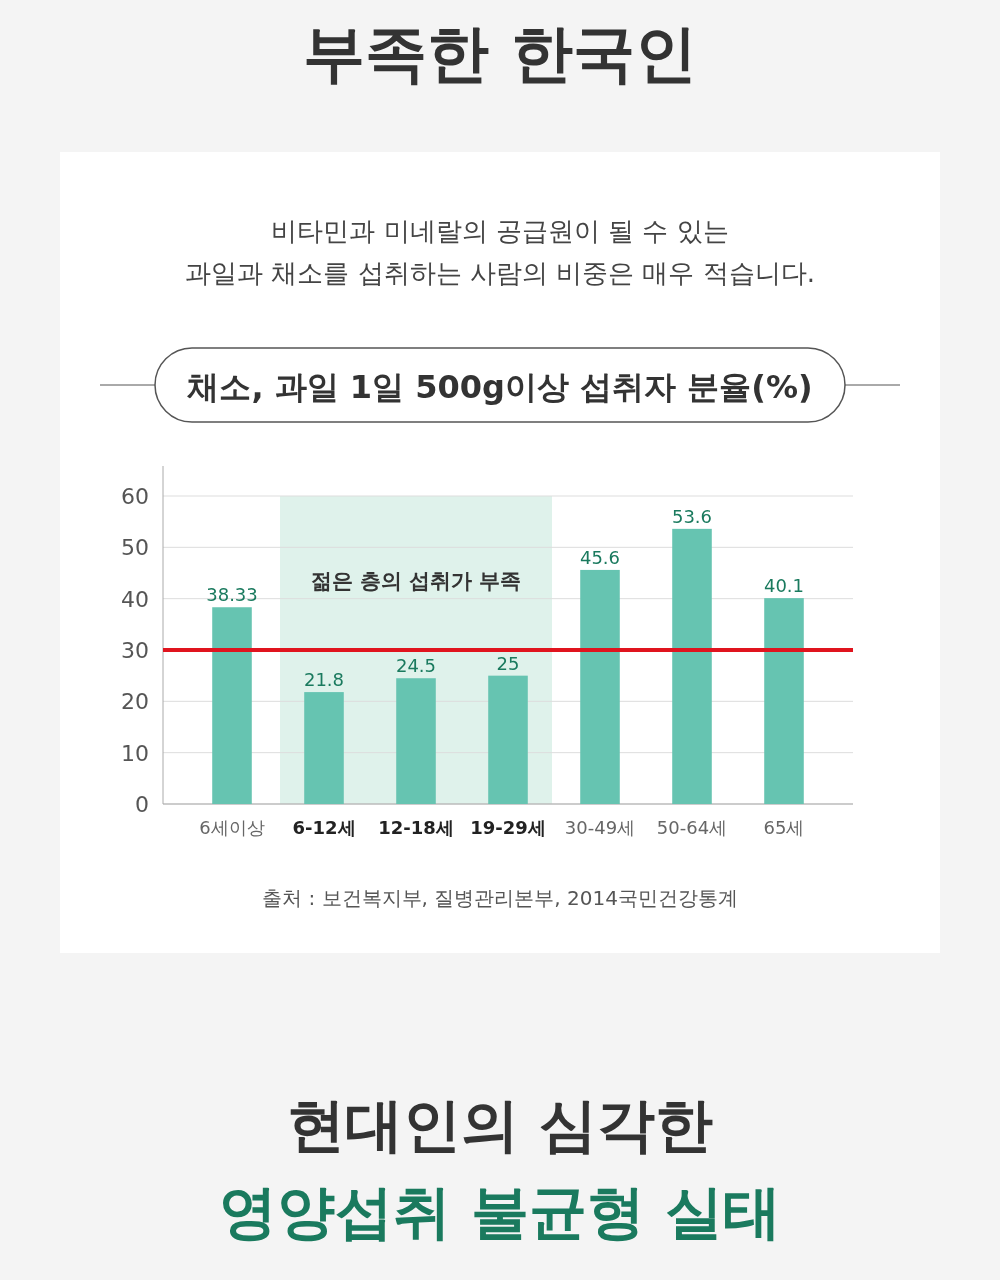  What do you see at coordinates (500, 252) in the screenshot?
I see `chart-subtitle: 비타민과 미네랄의 공급원이 될 수 있는 과일과 채소를 섭취하는 사람의 비중은 매우 적습니다.` at bounding box center [500, 252].